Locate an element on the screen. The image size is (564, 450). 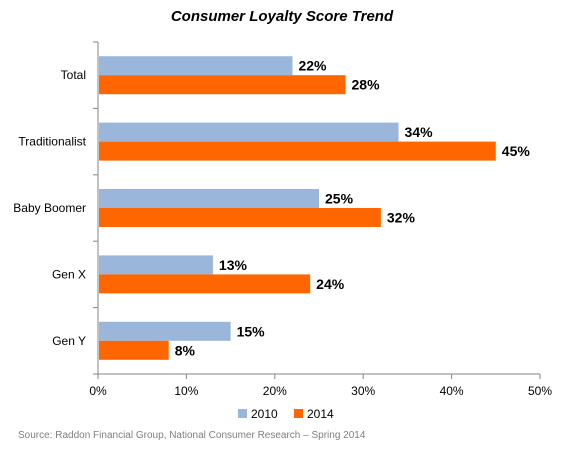
category-label: Baby Boomer is located at coordinates (49, 208).